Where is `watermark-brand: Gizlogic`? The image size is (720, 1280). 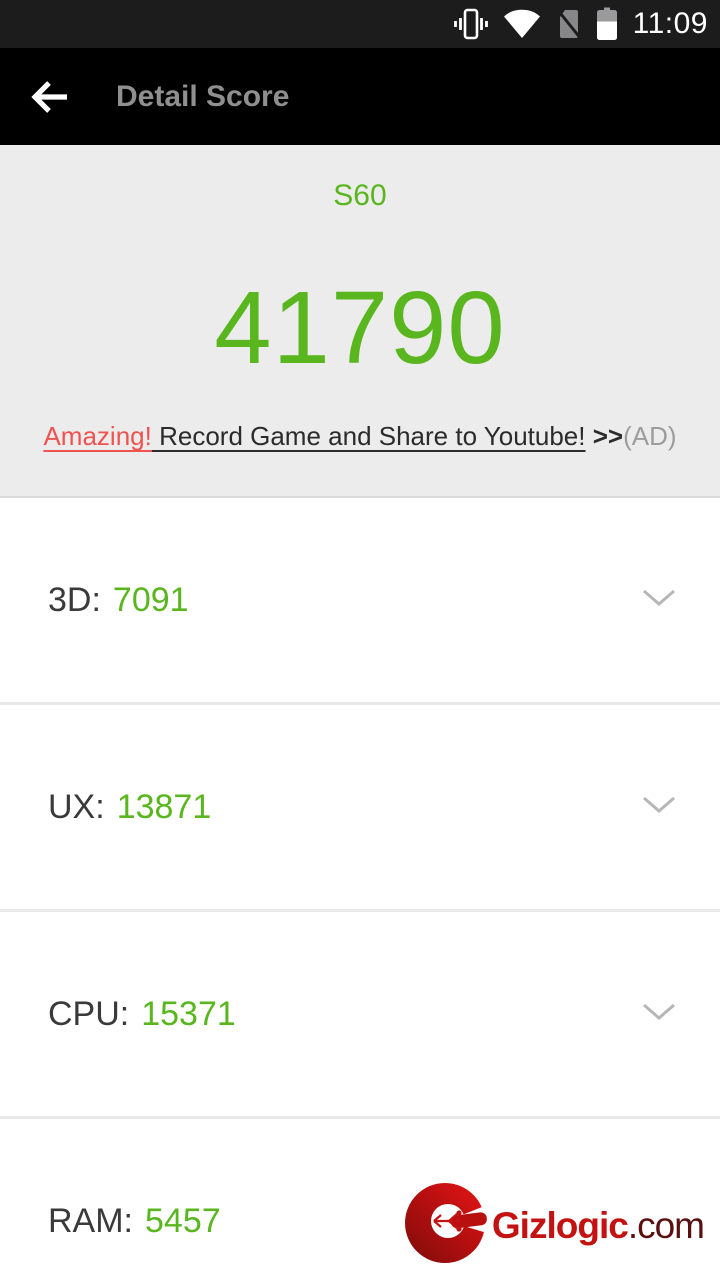
watermark-brand: Gizlogic is located at coordinates (560, 1225).